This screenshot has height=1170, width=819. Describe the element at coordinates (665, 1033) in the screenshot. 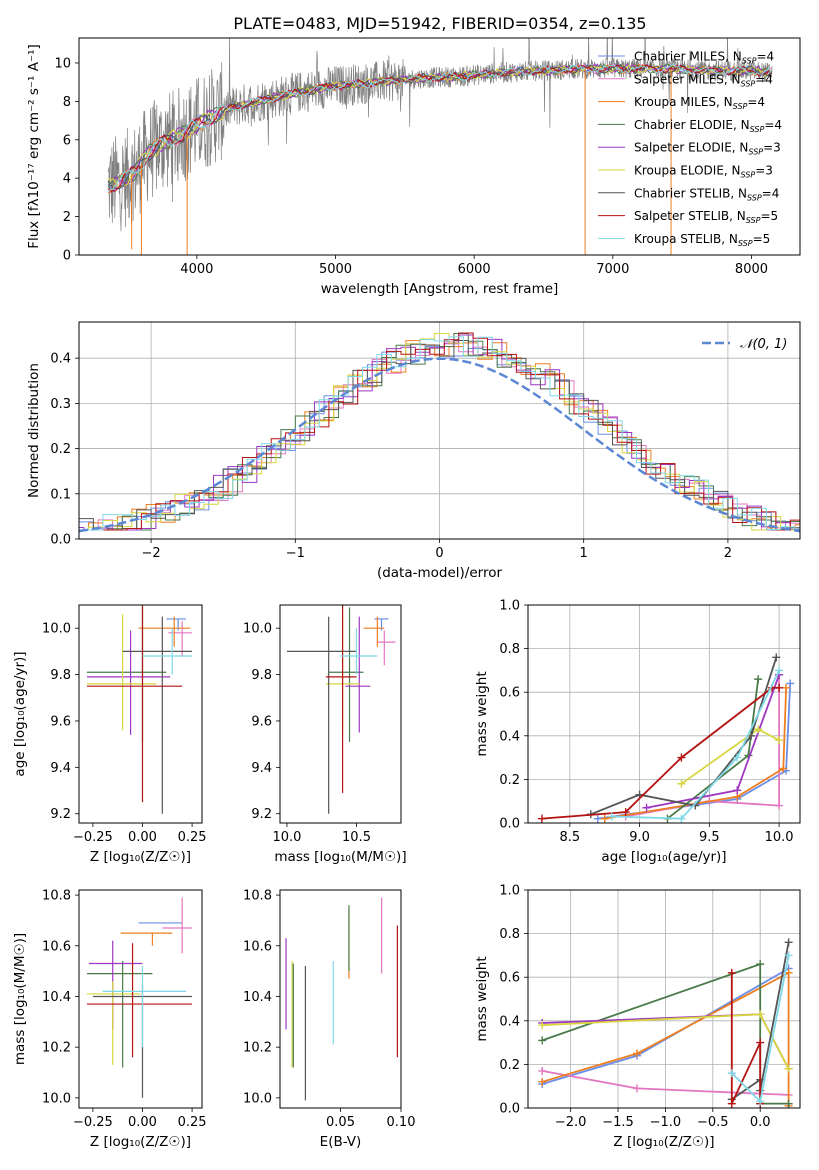

I see `weight-line-chabrier-elodie` at that location.